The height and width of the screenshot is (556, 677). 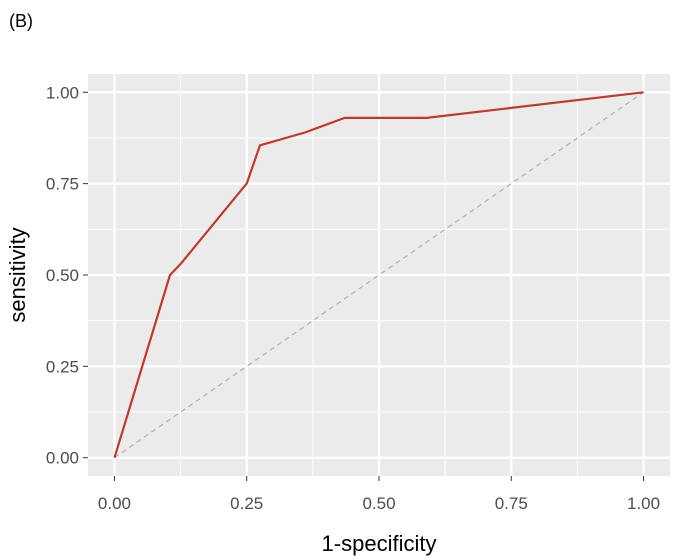 I want to click on x-tick-label: 0.75, so click(x=511, y=503).